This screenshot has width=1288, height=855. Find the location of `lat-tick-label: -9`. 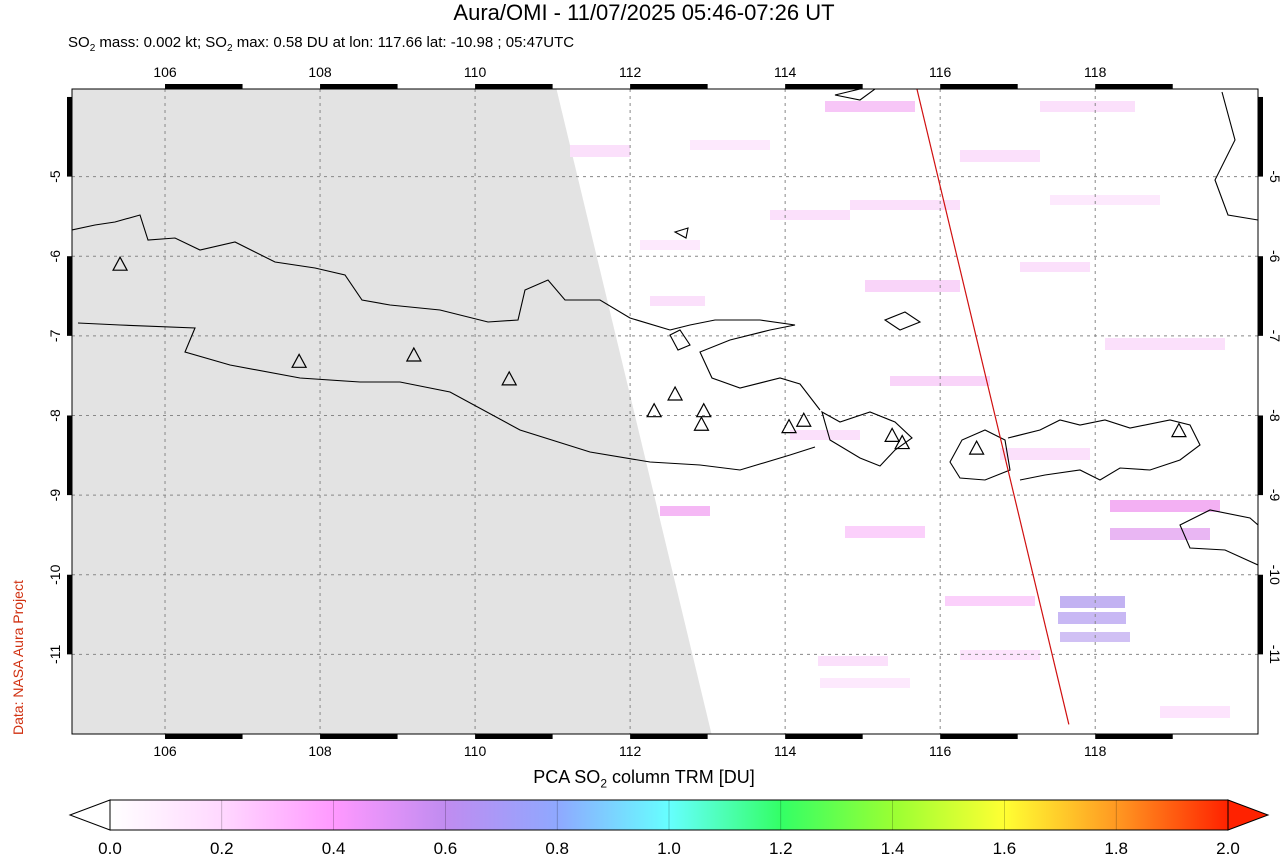

lat-tick-label: -9 is located at coordinates (1275, 495).